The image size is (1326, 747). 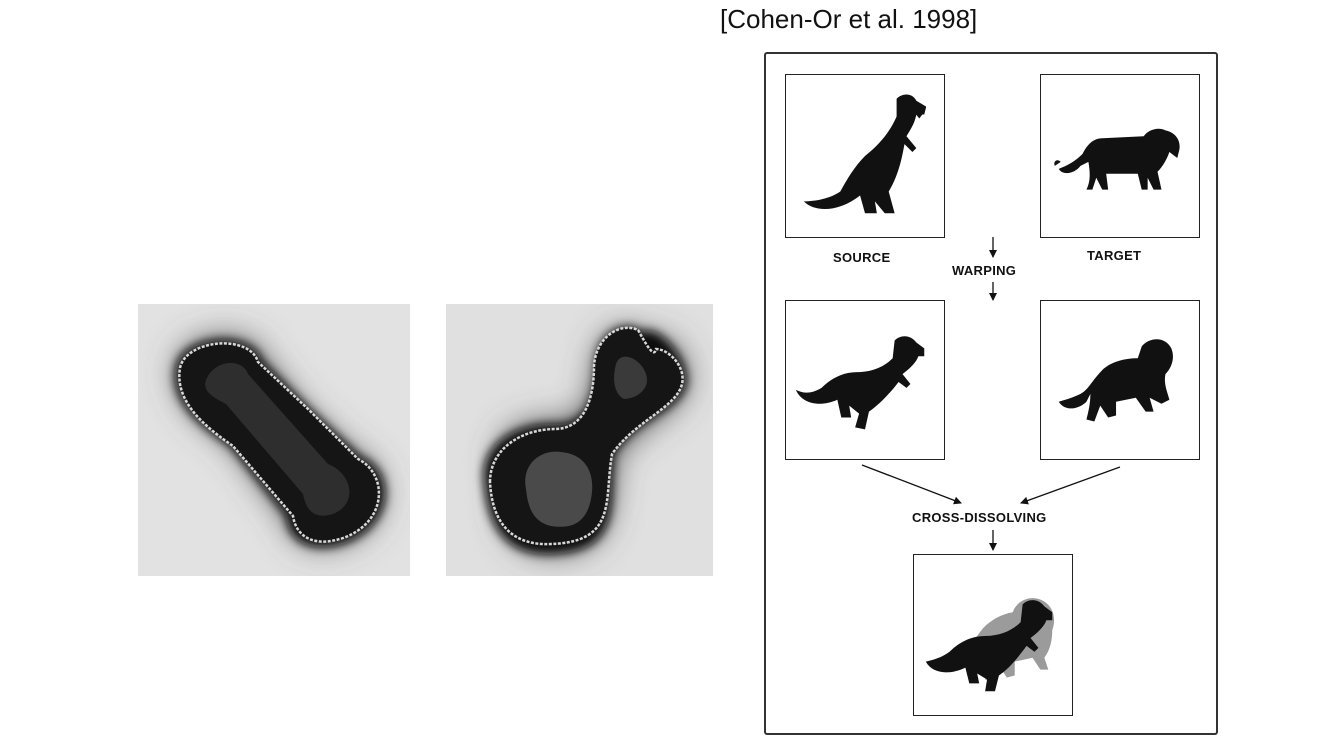 What do you see at coordinates (1114, 255) in the screenshot?
I see `target-label: TARGET` at bounding box center [1114, 255].